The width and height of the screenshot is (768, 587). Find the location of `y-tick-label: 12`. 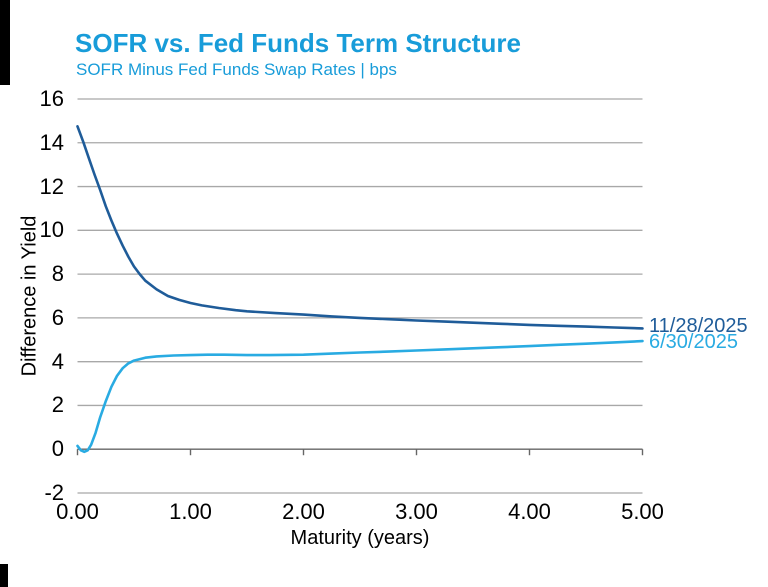

y-tick-label: 12 is located at coordinates (51, 186).